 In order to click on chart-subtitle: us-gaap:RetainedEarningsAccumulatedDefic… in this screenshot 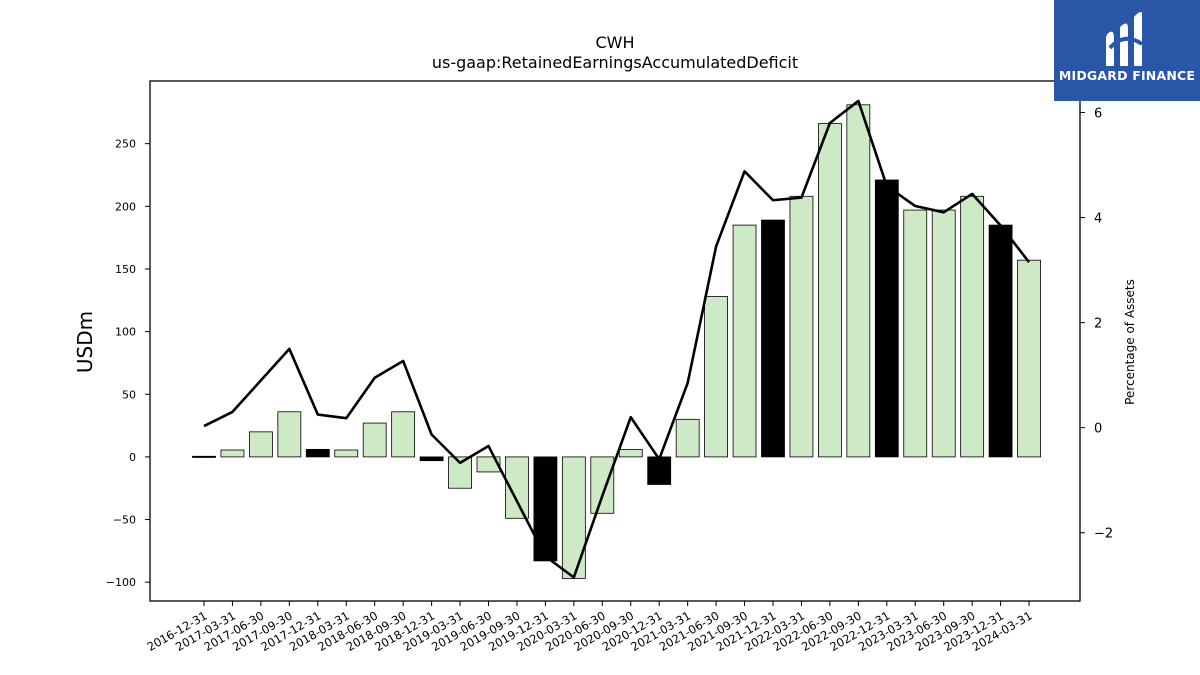, I will do `click(615, 62)`.